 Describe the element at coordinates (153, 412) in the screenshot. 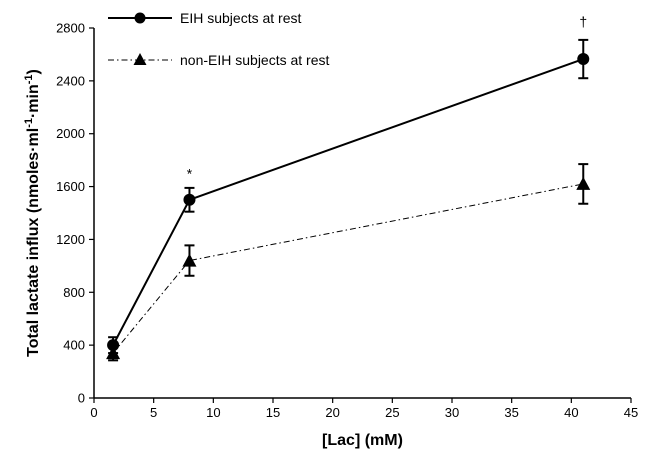

I see `x-tick-label: 5` at that location.